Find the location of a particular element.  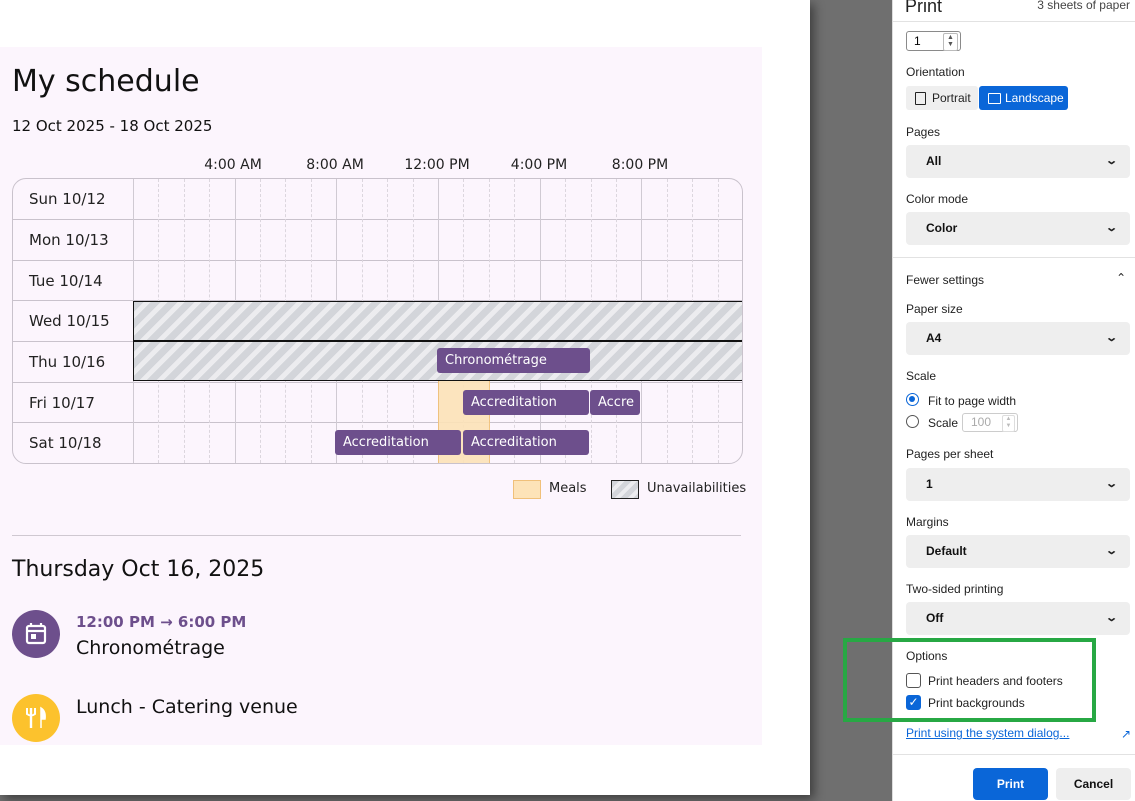

schedule-title: My schedule is located at coordinates (106, 81).